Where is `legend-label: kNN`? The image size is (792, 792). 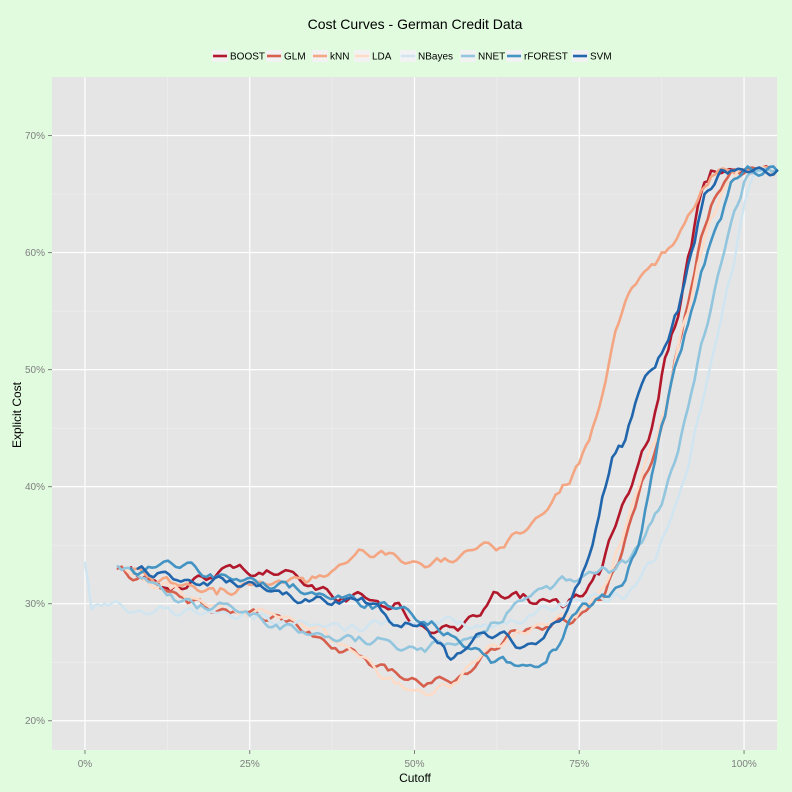 legend-label: kNN is located at coordinates (339, 57).